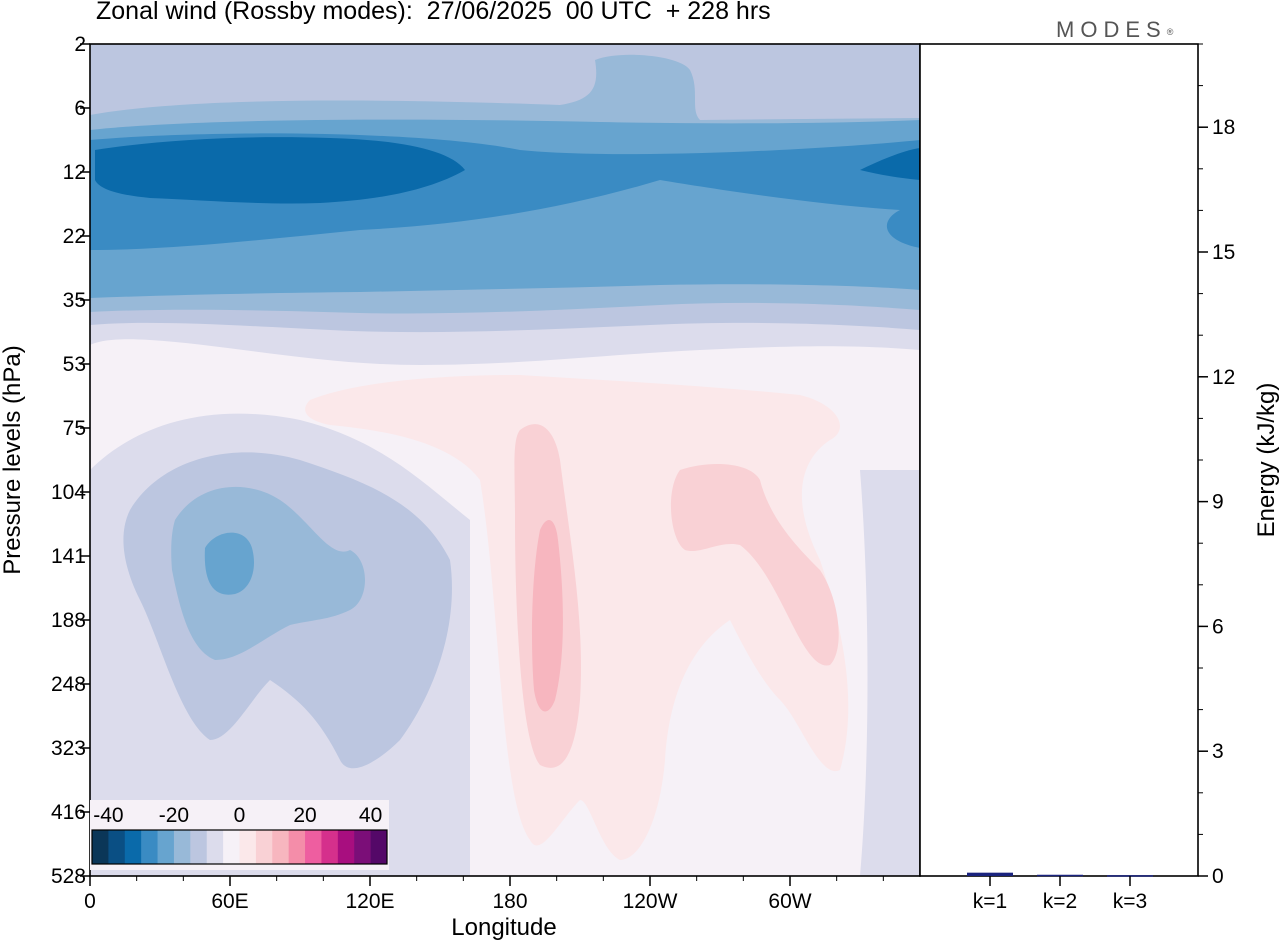  I want to click on y-tick-label: 248, so click(68, 684).